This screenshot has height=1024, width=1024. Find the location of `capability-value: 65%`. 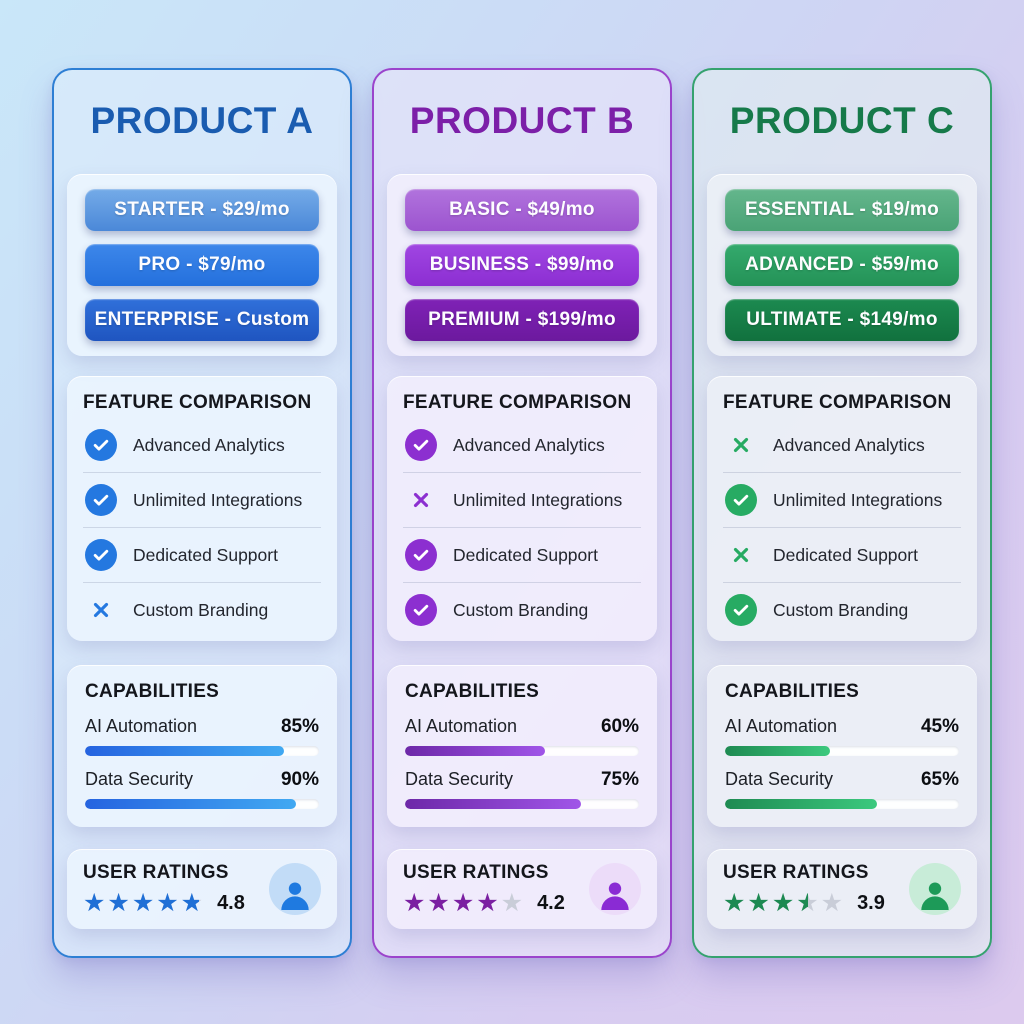

capability-value: 65% is located at coordinates (939, 779).